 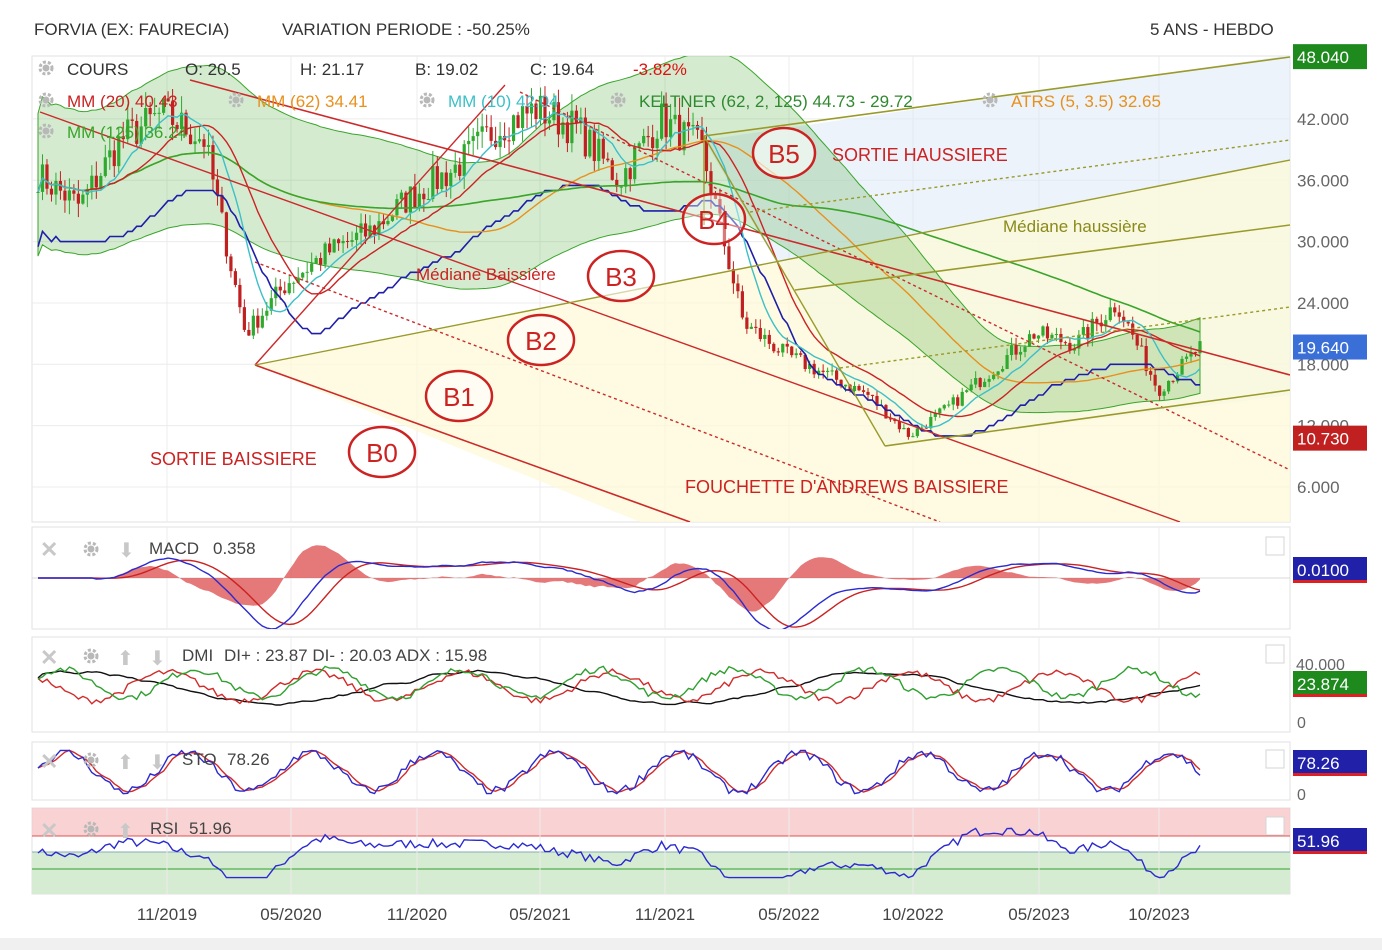 What do you see at coordinates (1275, 546) in the screenshot?
I see `macd-checkbox` at bounding box center [1275, 546].